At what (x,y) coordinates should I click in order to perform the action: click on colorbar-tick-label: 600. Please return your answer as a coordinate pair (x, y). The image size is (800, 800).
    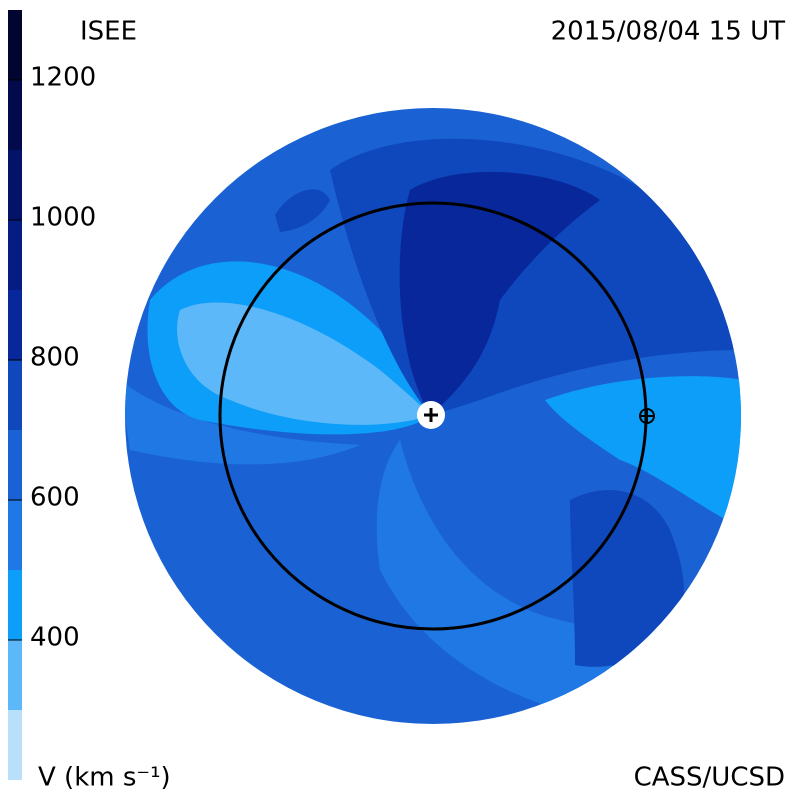
    Looking at the image, I should click on (55, 498).